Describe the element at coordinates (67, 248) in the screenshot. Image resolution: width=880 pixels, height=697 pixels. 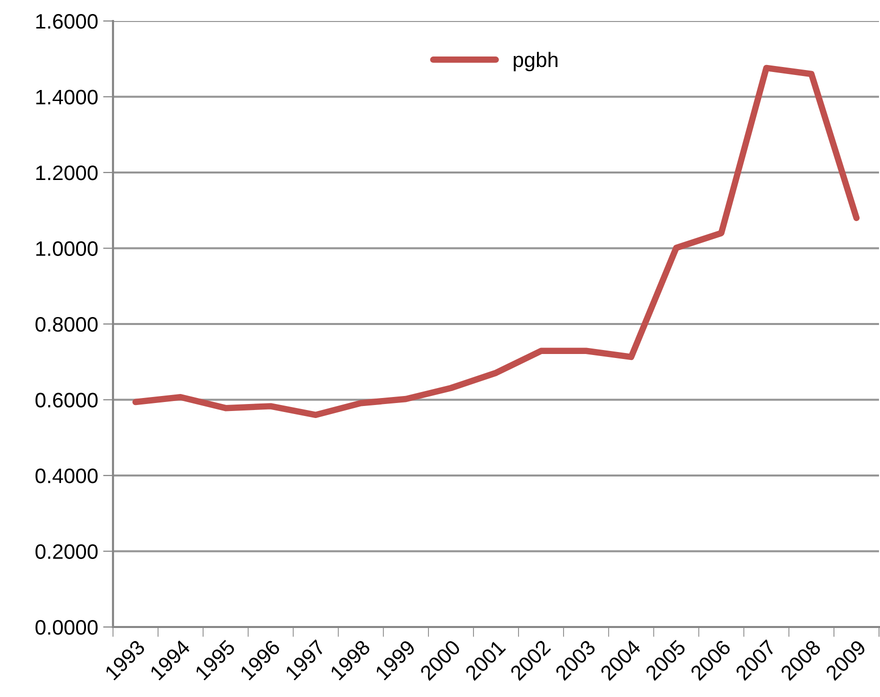
I see `y-tick-label: 1.0000` at that location.